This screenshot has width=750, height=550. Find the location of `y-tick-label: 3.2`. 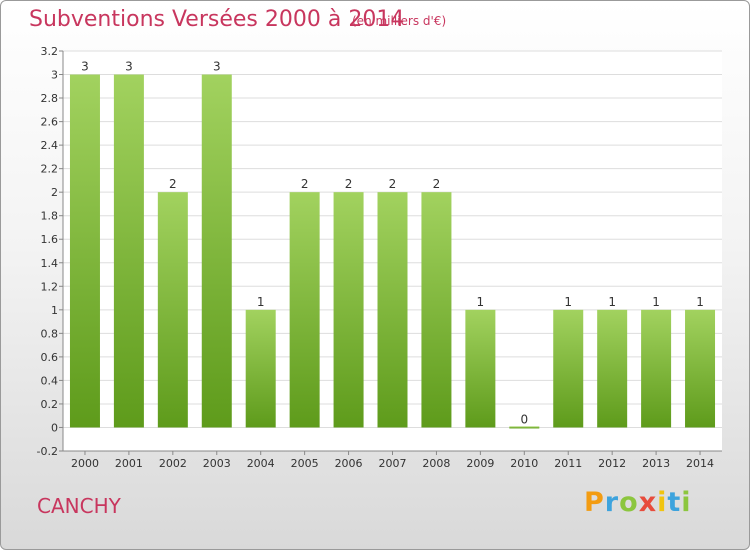

y-tick-label: 3.2 is located at coordinates (50, 51).